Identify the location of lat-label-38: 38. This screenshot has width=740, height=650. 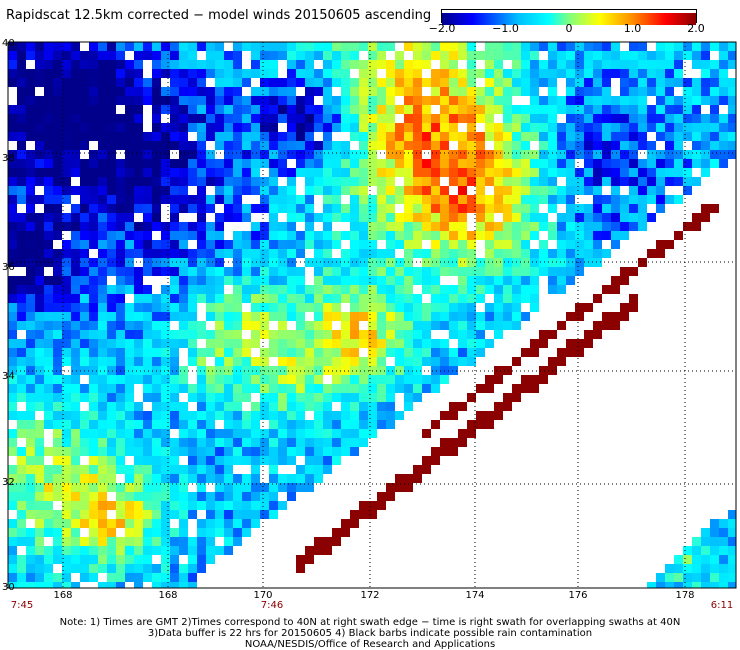
(8, 158).